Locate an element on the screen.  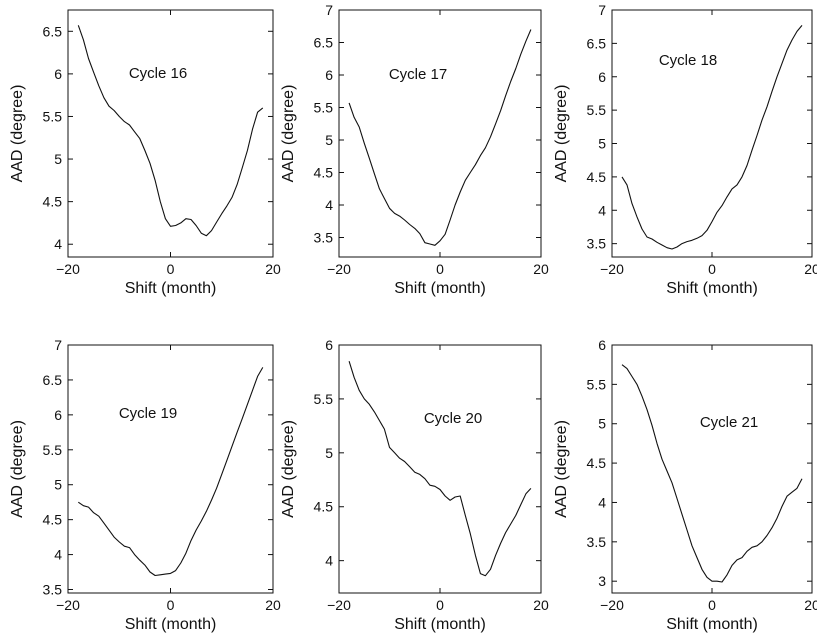
panel-title: Cycle 18 is located at coordinates (688, 60).